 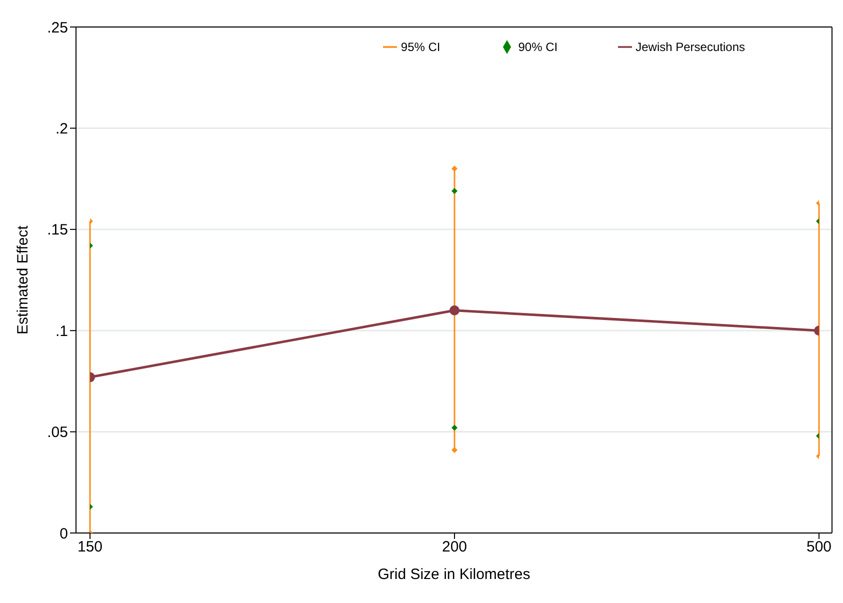 I want to click on y-tick-label: .15, so click(x=57, y=230).